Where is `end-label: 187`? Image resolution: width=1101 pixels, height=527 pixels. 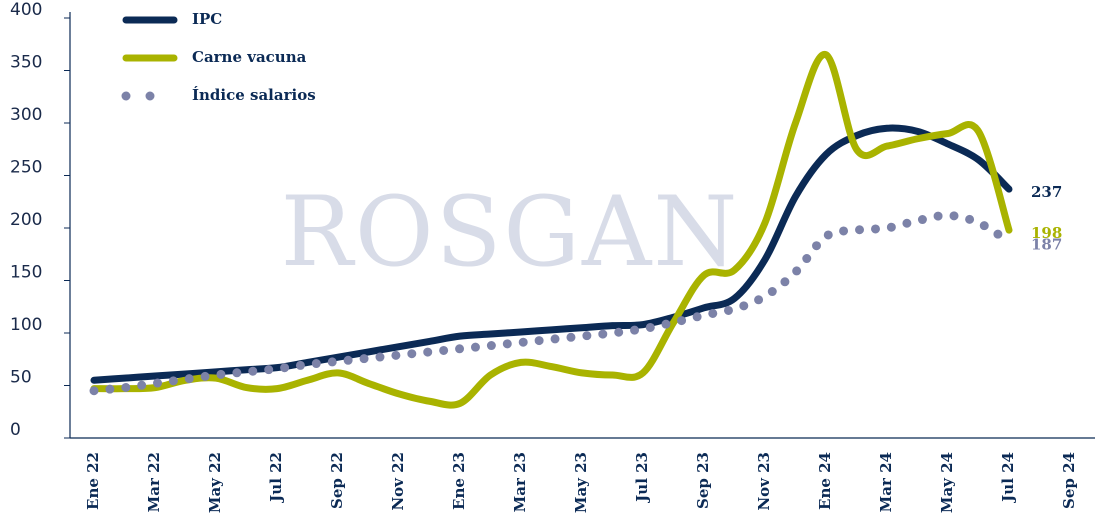
end-label: 187 is located at coordinates (1046, 245).